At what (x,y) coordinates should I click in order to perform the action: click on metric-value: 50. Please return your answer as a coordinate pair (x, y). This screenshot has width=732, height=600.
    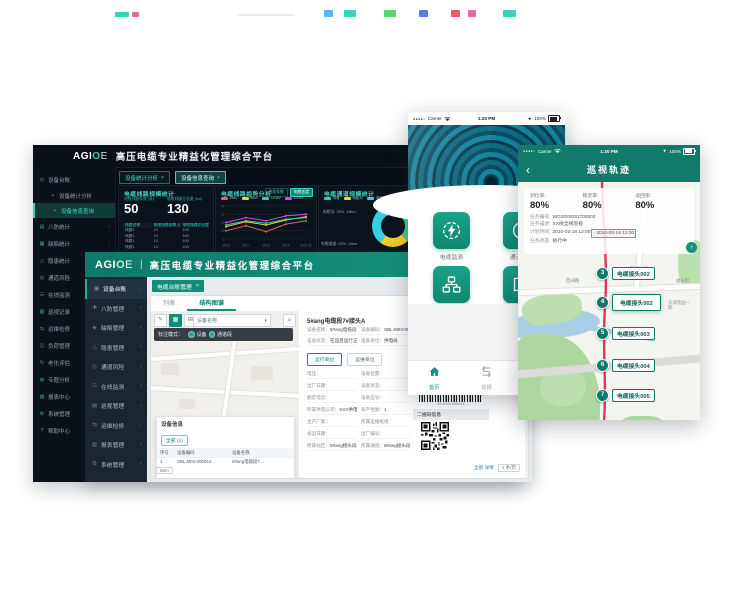
    Looking at the image, I should click on (131, 208).